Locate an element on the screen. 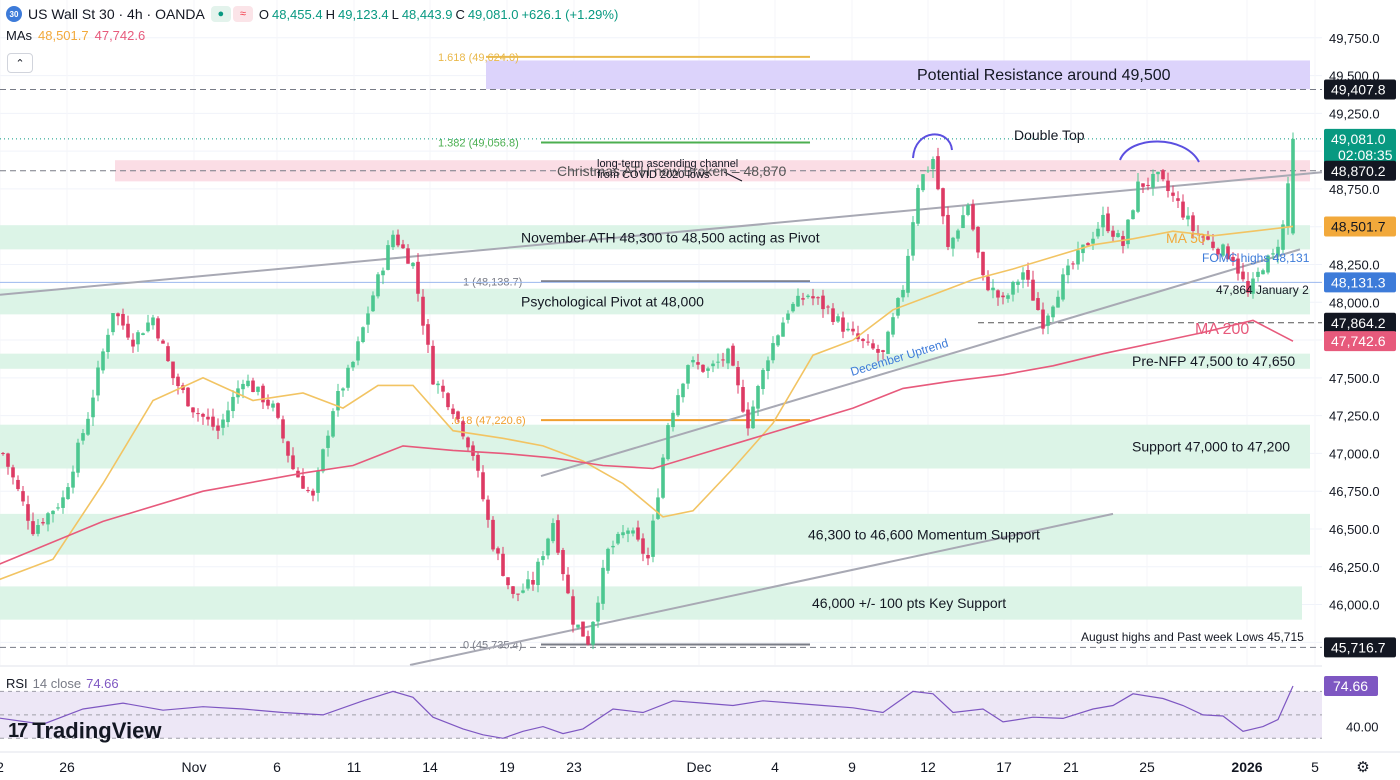 This screenshot has height=780, width=1400. rsi-value-label: 74.66 is located at coordinates (1350, 686).